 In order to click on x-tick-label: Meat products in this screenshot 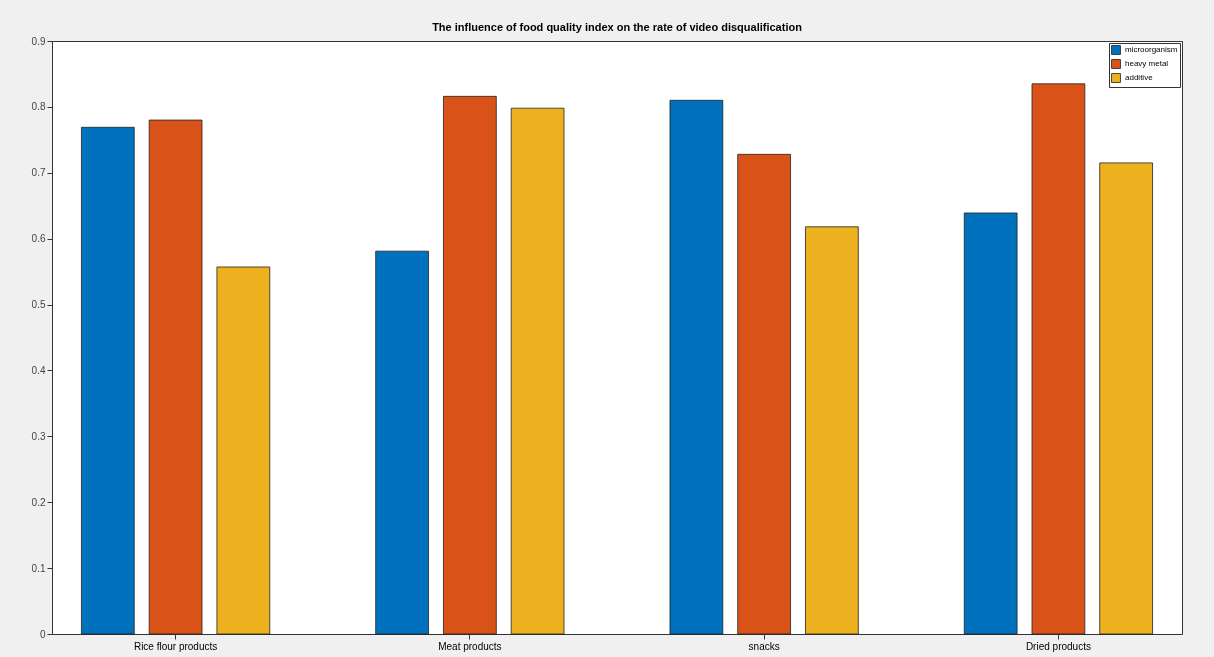, I will do `click(470, 646)`.